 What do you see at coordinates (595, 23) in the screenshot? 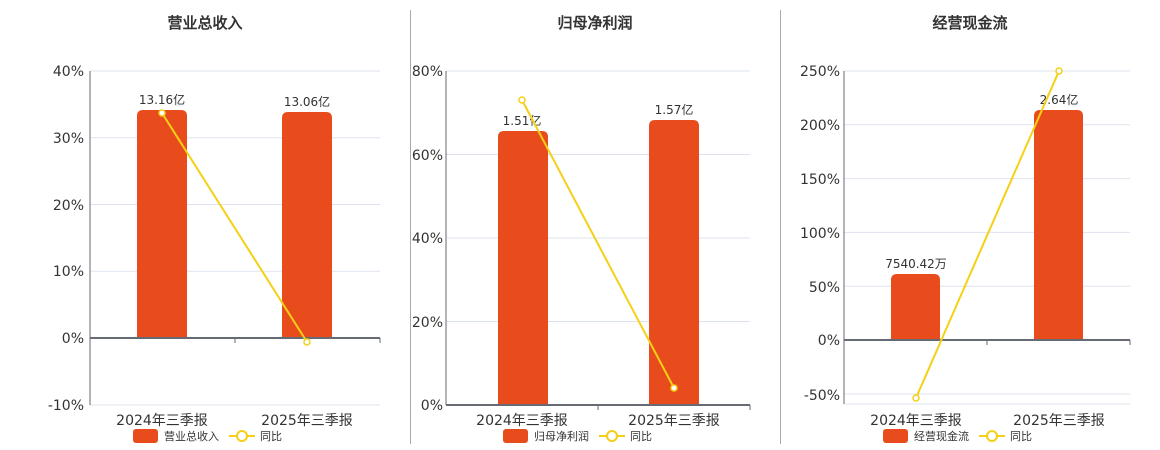
I see `chart-title: 归母净利润` at bounding box center [595, 23].